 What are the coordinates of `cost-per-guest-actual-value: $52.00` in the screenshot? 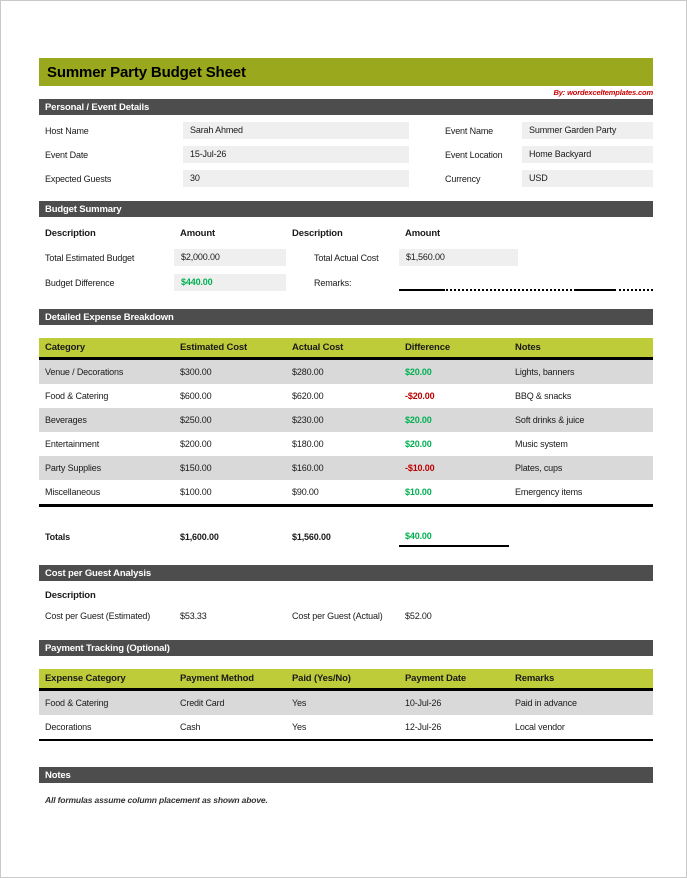 It's located at (418, 615).